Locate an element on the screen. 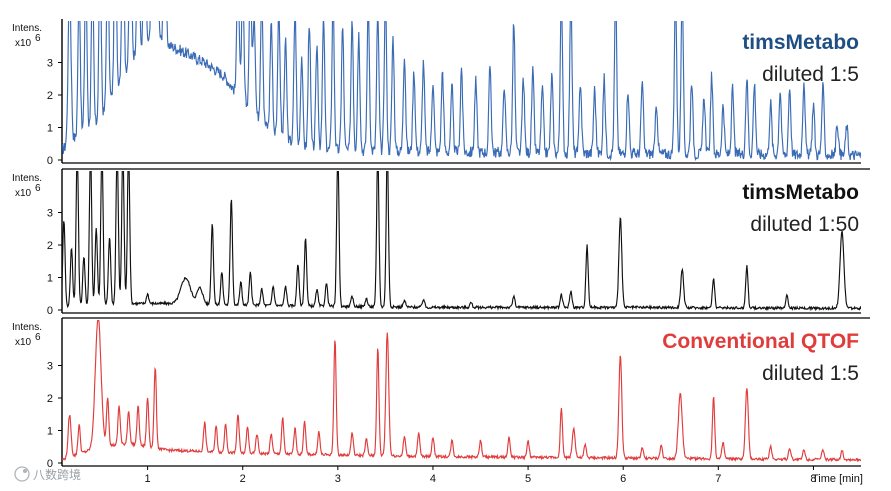 The height and width of the screenshot is (491, 891). panel-title: Conventional QTOF is located at coordinates (760, 341).